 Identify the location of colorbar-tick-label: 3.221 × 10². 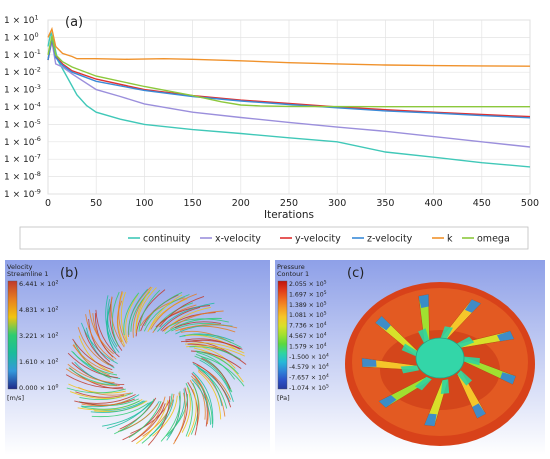
(38, 335).